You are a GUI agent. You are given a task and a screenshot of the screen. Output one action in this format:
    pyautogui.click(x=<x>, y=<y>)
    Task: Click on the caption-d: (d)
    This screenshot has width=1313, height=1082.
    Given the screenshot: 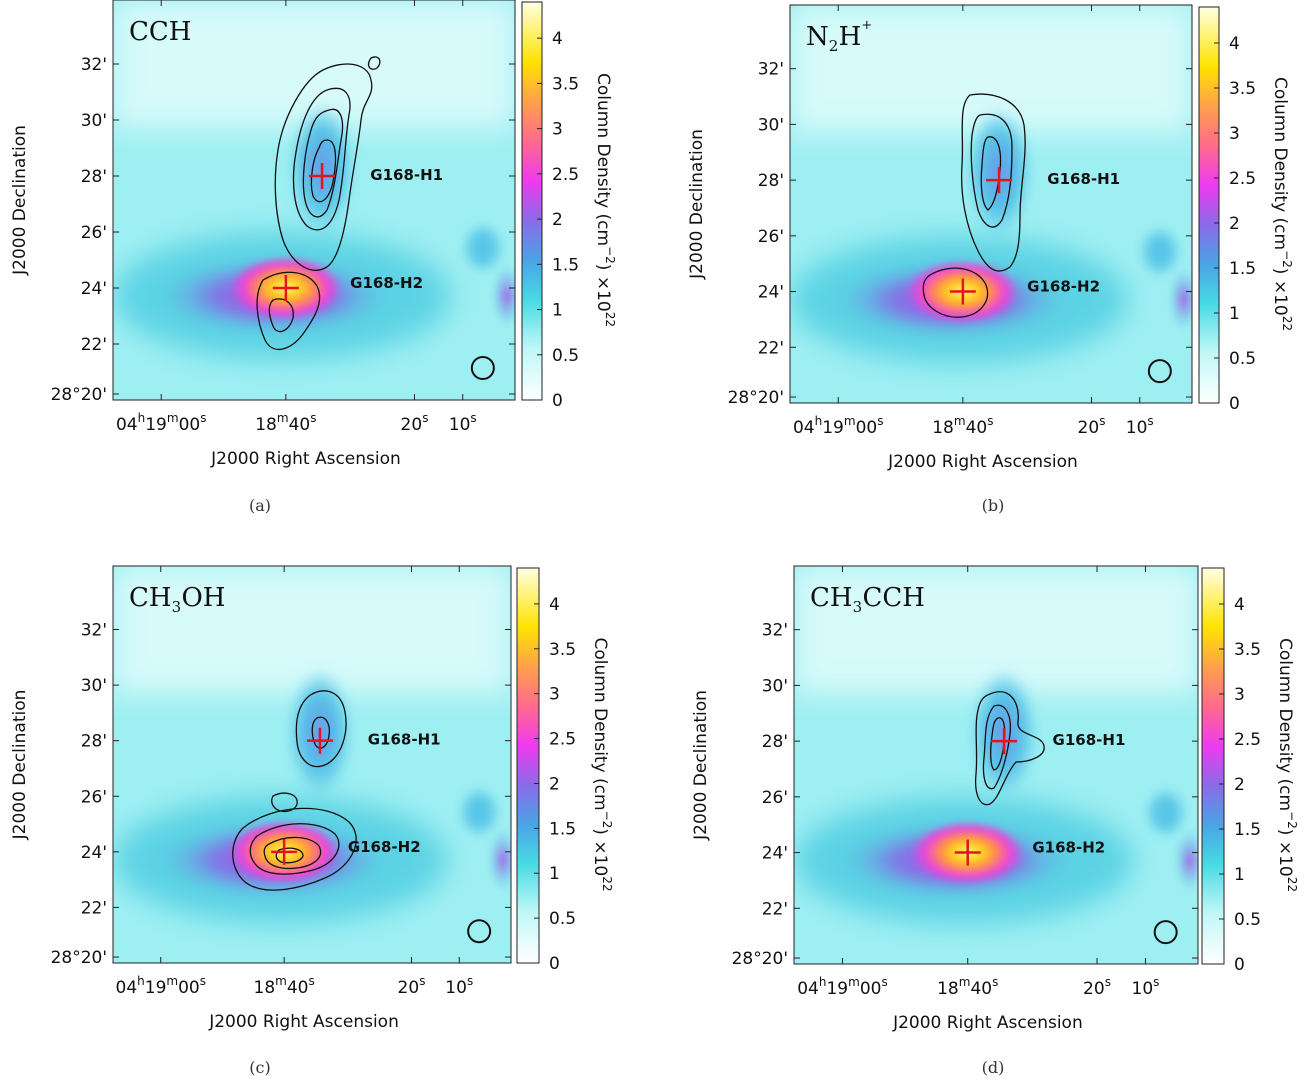 What is the action you would take?
    pyautogui.click(x=993, y=1067)
    